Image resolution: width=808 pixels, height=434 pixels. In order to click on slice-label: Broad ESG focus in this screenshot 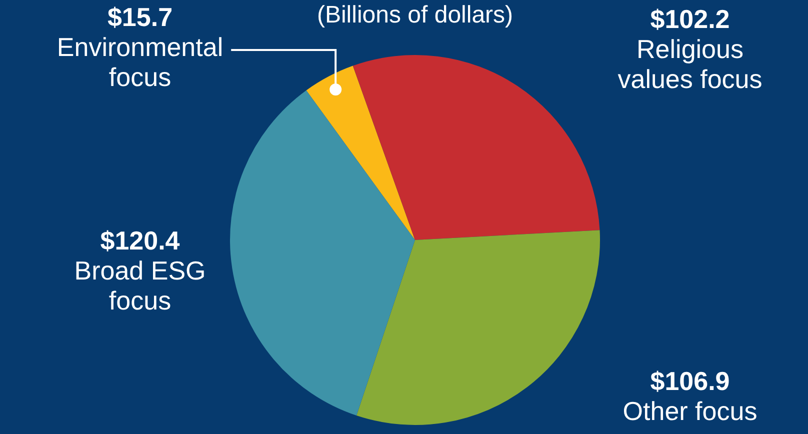, I will do `click(140, 286)`.